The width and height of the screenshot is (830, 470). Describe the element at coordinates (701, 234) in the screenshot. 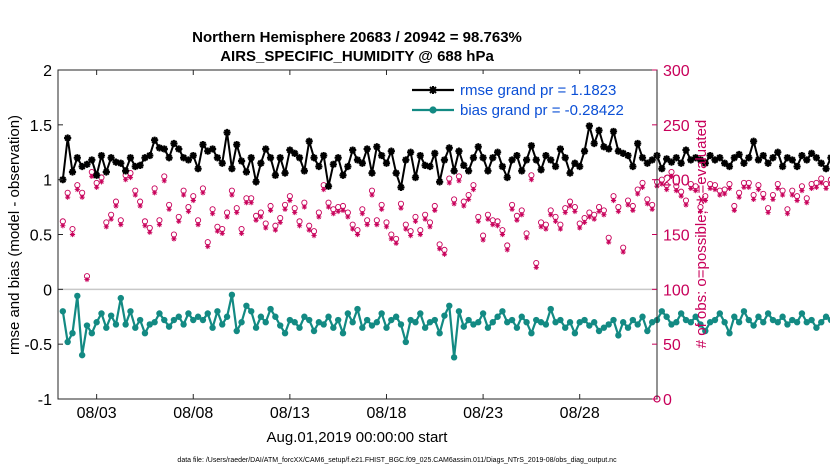

I see `y-axis-label-right: # of obs: o=possible; ∗=evaluated` at that location.